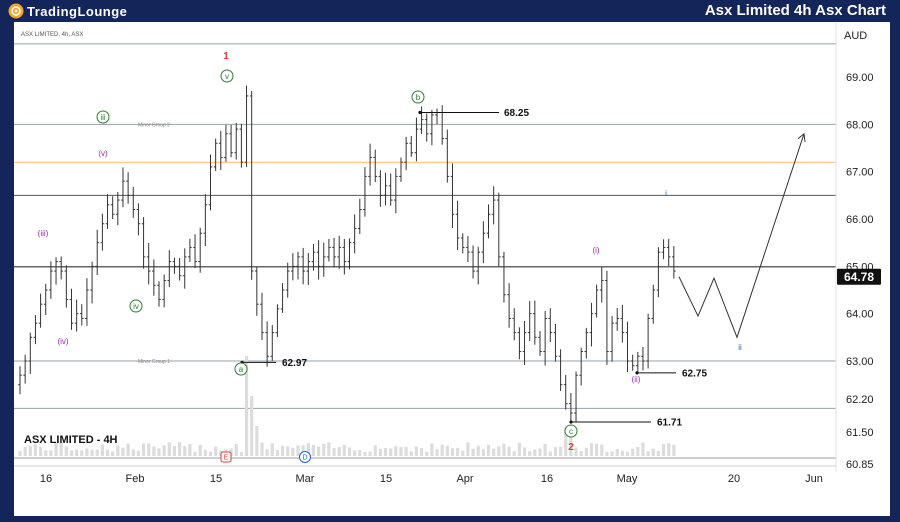 Image resolution: width=900 pixels, height=522 pixels. Describe the element at coordinates (386, 479) in the screenshot. I see `x-tick-label: 15` at that location.